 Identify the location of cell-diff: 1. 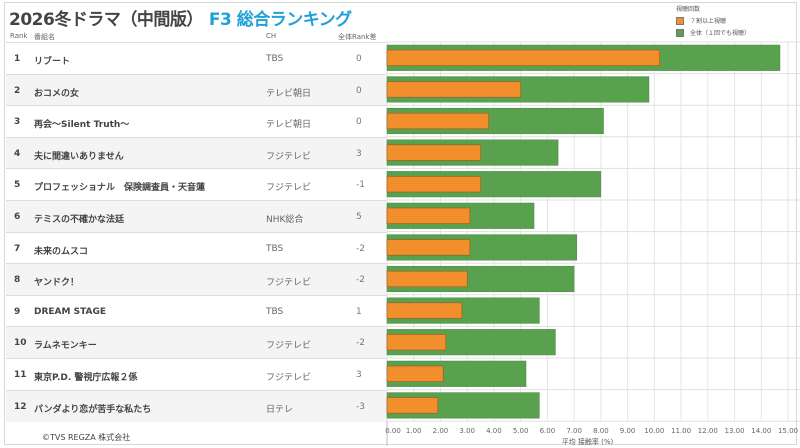
(359, 311).